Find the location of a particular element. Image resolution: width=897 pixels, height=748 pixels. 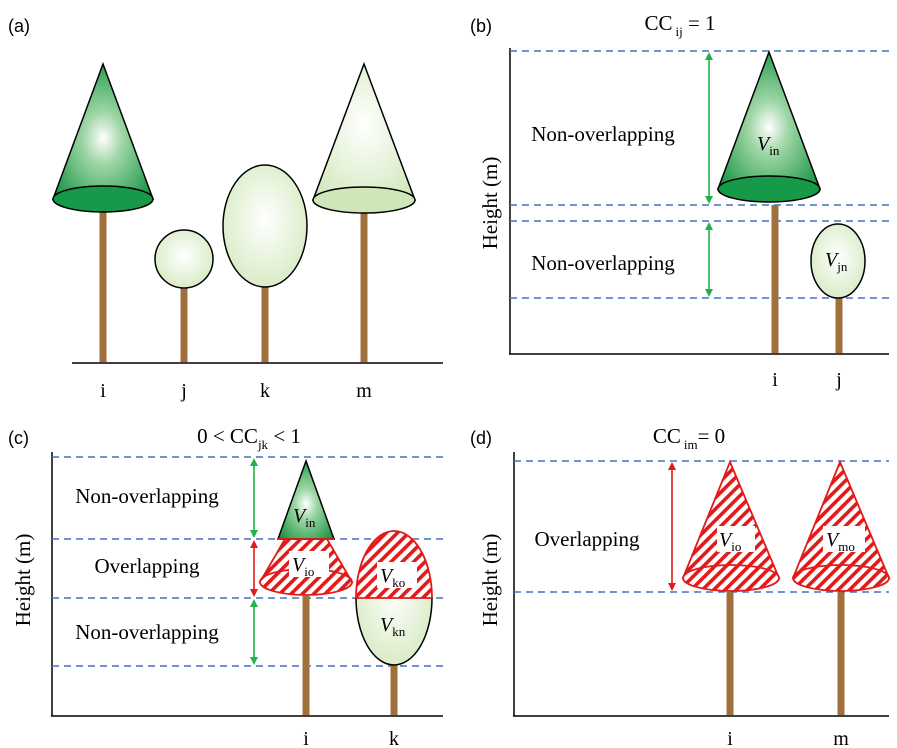

panel-b-label: (b) is located at coordinates (481, 26).